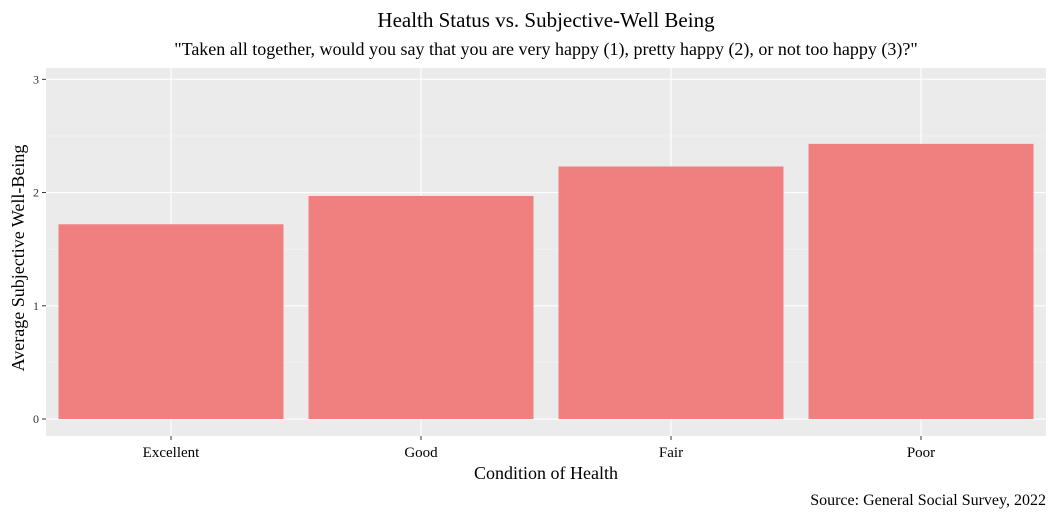  Describe the element at coordinates (171, 322) in the screenshot. I see `bar-excellent` at that location.